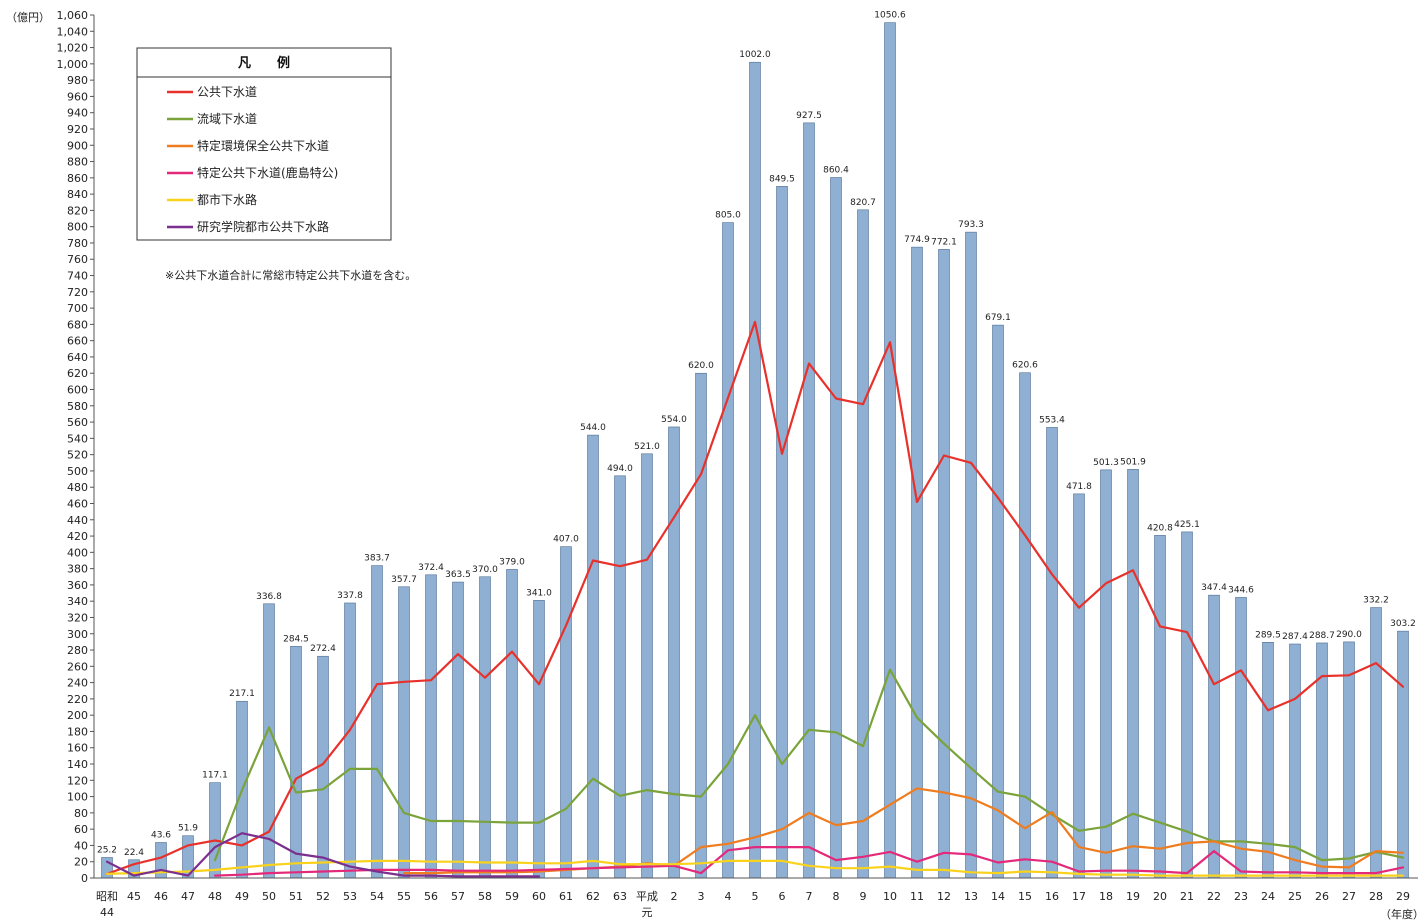  Describe the element at coordinates (1079, 896) in the screenshot. I see `x-tick-label: 17` at that location.